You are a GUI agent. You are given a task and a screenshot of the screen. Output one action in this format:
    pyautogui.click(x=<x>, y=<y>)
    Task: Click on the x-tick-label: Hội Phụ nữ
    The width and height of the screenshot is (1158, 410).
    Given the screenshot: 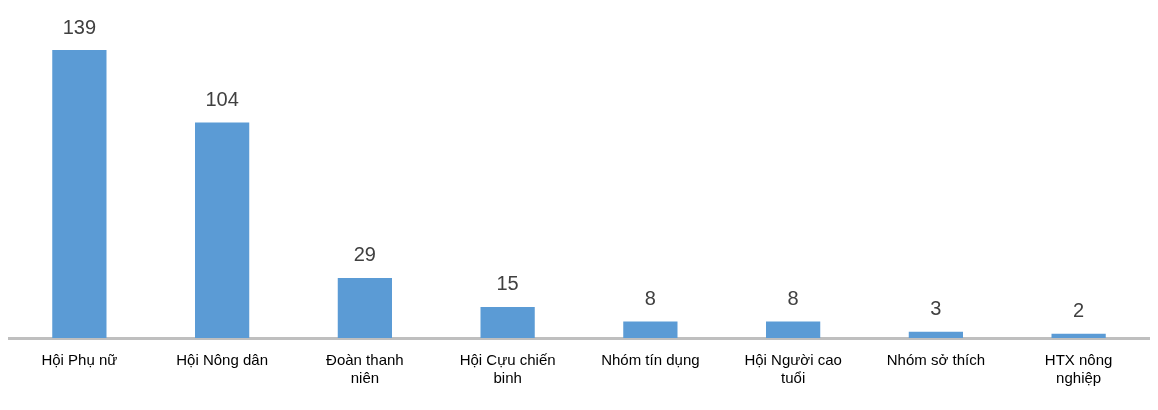 What is the action you would take?
    pyautogui.click(x=79, y=360)
    